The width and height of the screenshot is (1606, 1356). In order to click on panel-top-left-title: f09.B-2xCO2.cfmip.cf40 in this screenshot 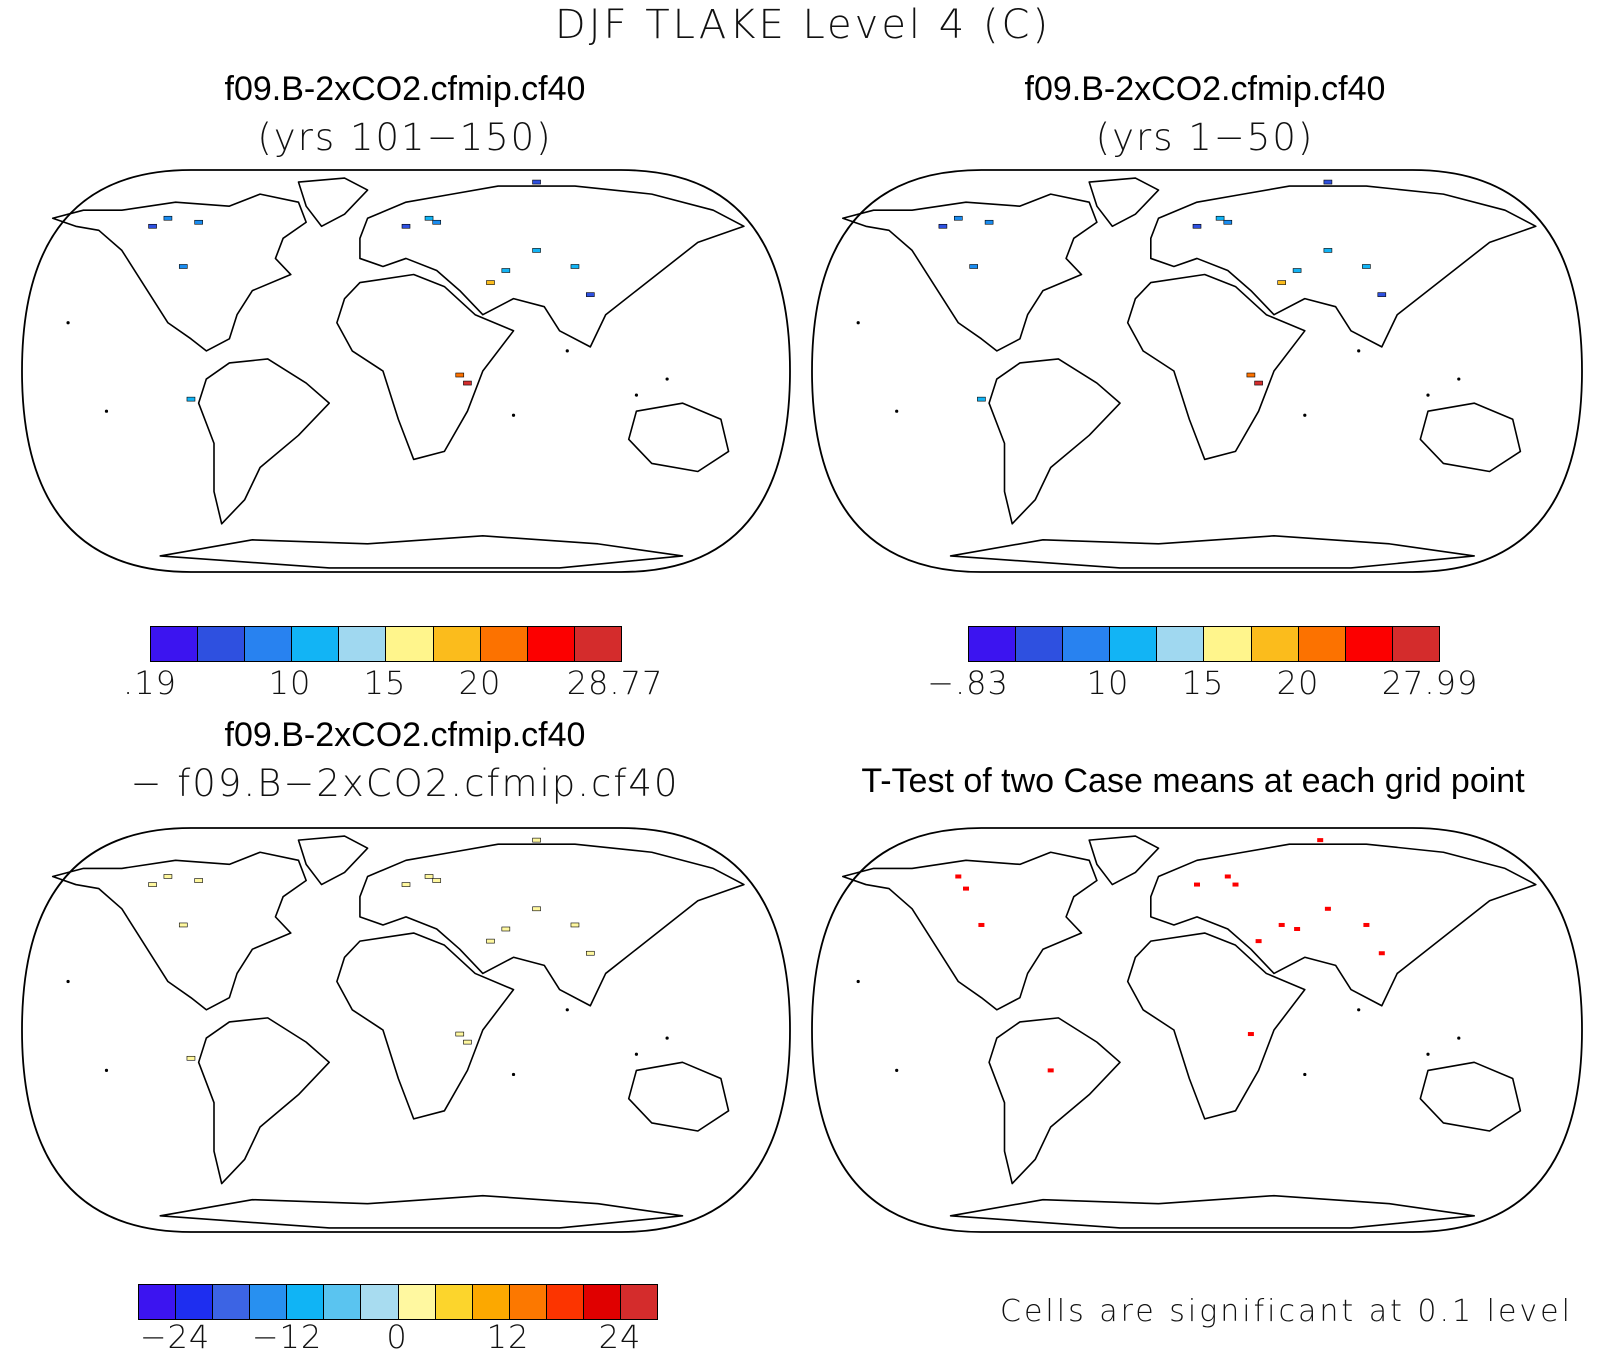, I will do `click(405, 89)`.